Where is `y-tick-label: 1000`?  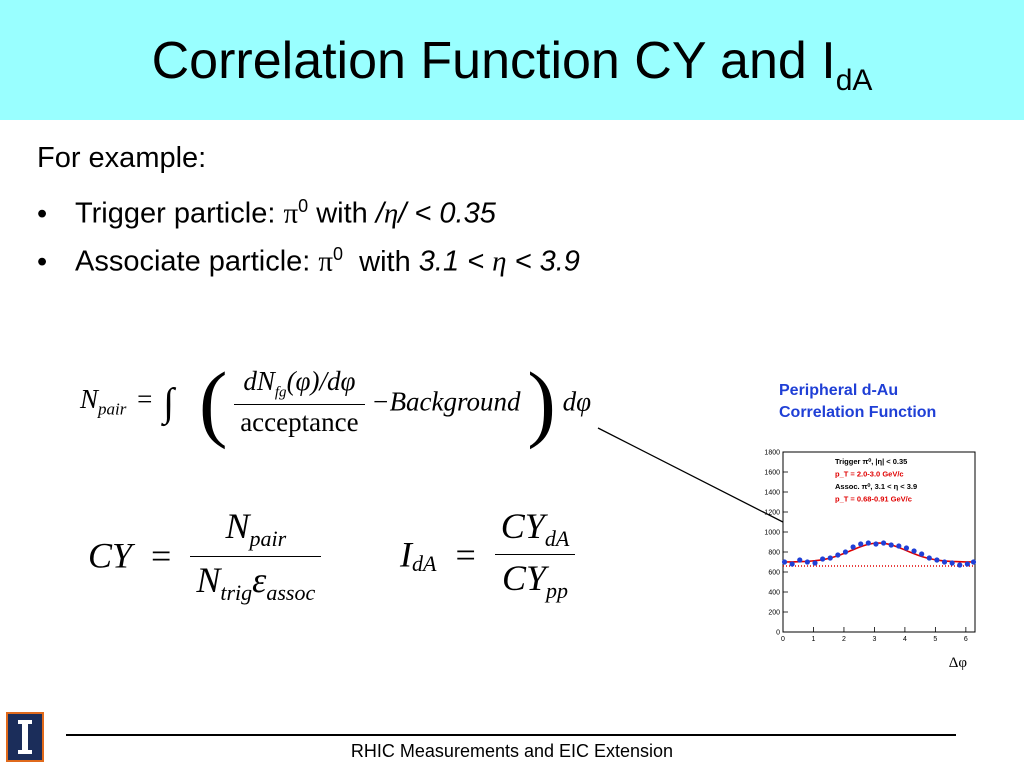 y-tick-label: 1000 is located at coordinates (772, 533).